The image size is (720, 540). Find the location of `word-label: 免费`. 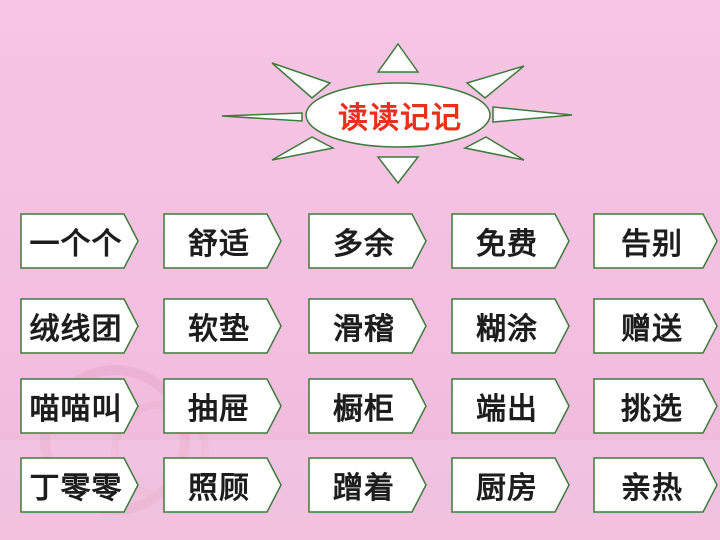

word-label: 免费 is located at coordinates (507, 244).